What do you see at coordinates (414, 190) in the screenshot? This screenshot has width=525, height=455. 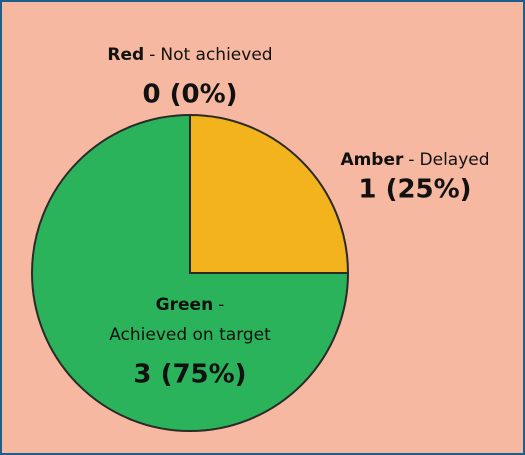 I see `value-label: 1 (25%)` at bounding box center [414, 190].